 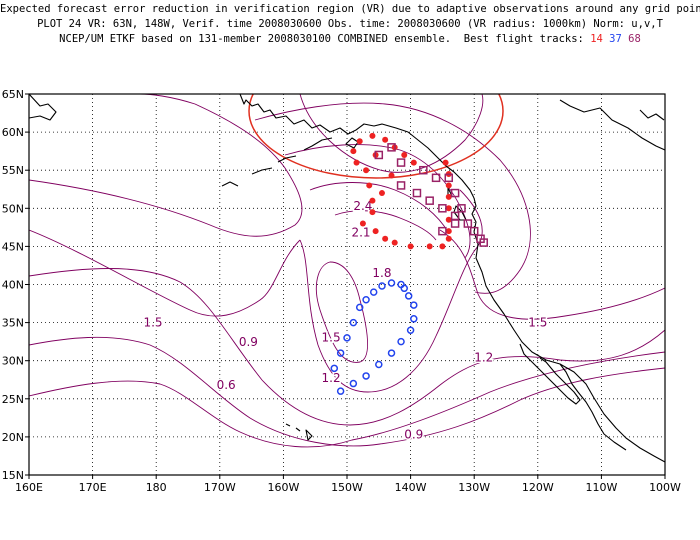 What do you see at coordinates (13, 208) in the screenshot?
I see `y-tick-label: 50N` at bounding box center [13, 208].